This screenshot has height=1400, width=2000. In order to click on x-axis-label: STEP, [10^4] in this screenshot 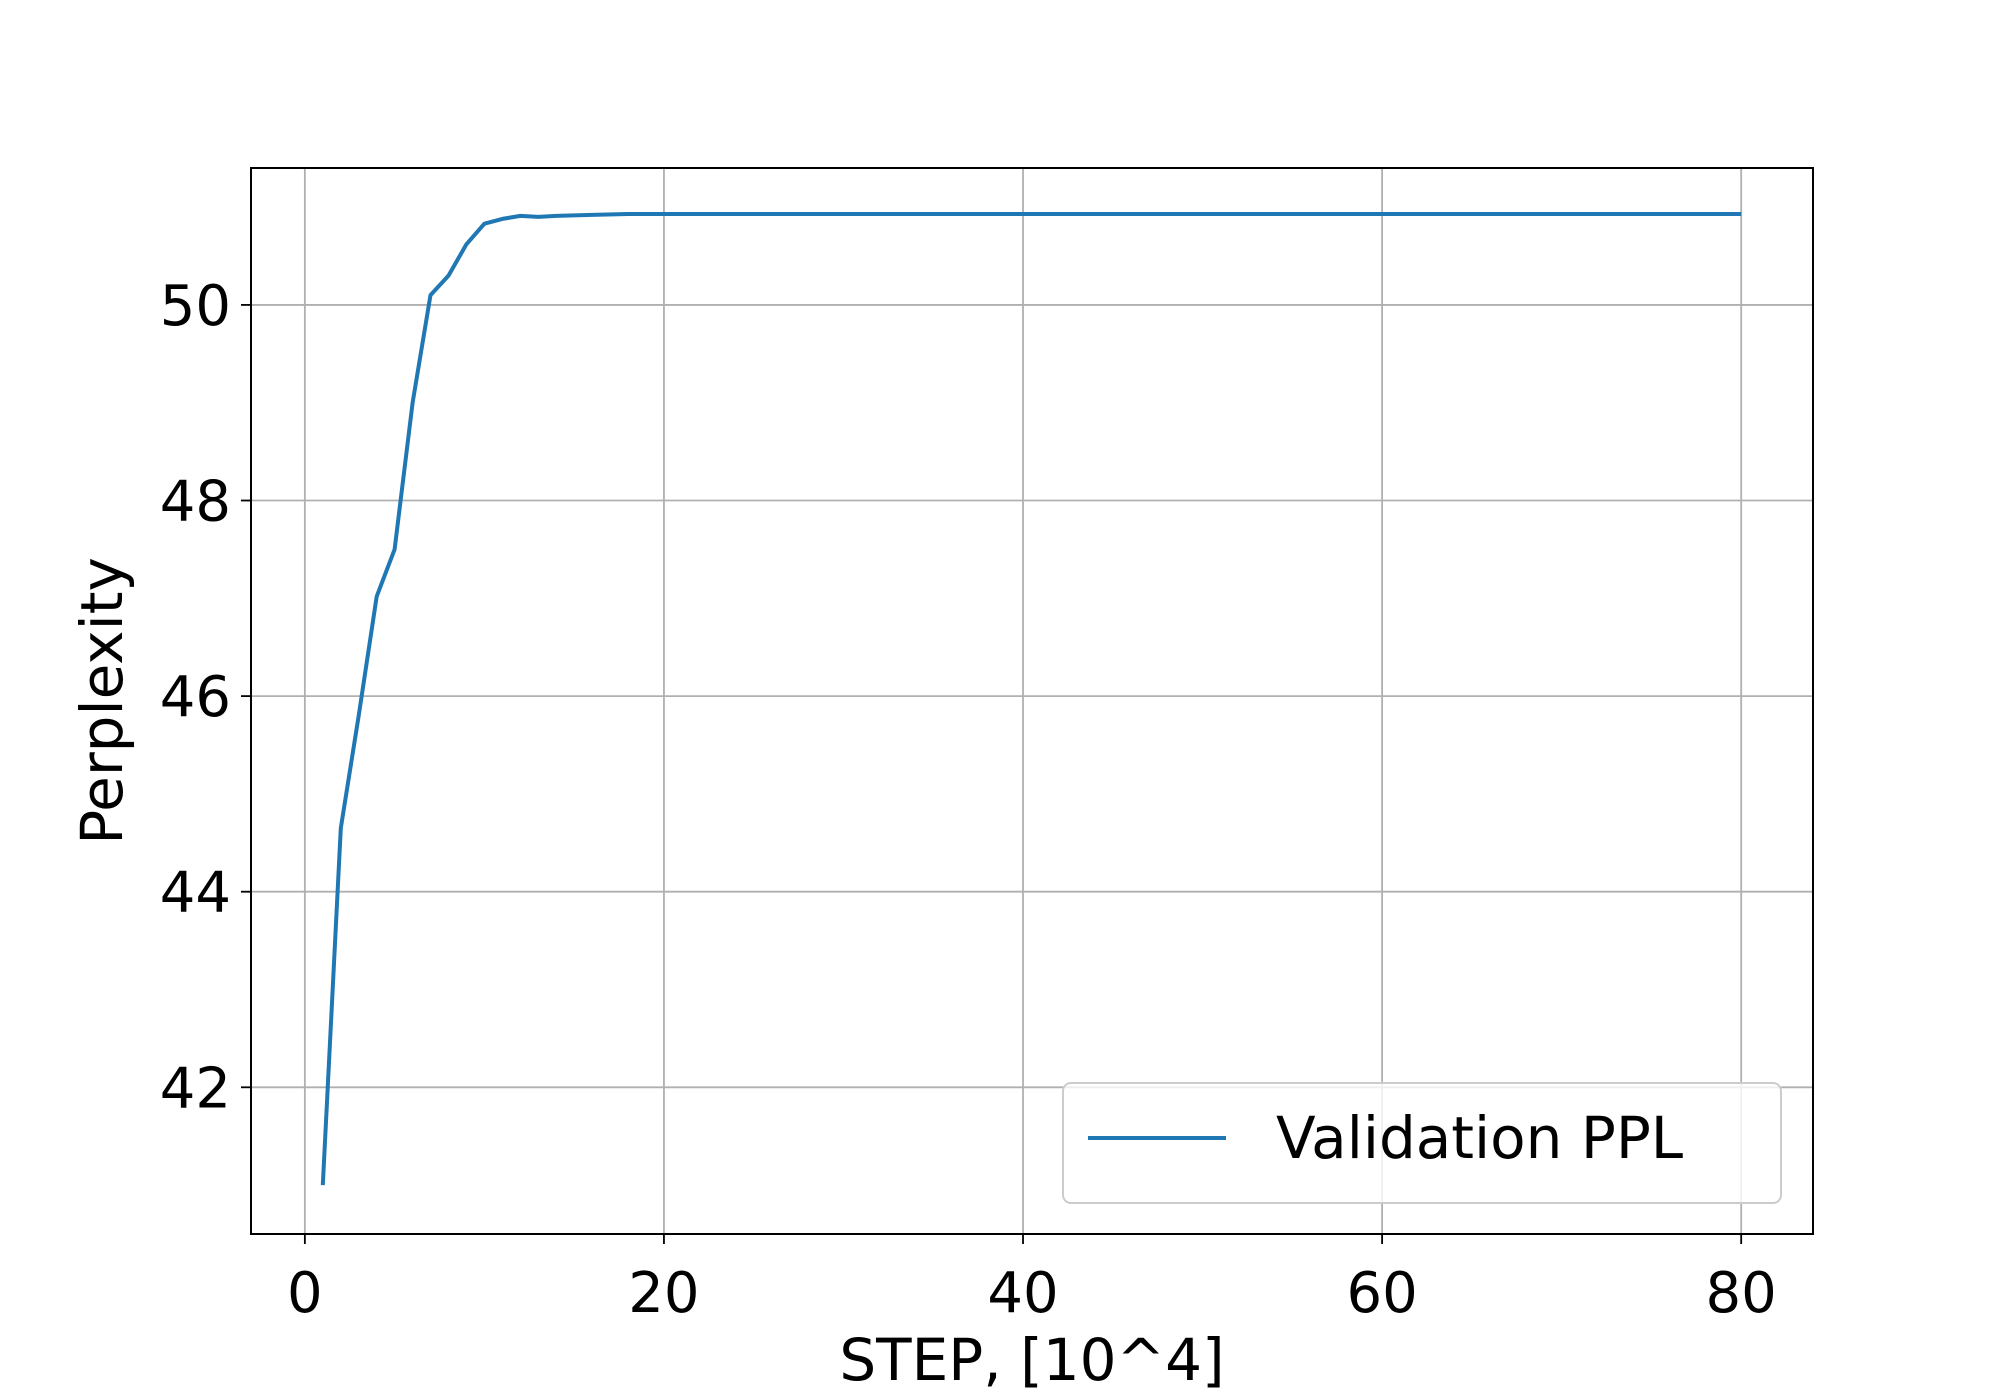, I will do `click(1031, 1360)`.